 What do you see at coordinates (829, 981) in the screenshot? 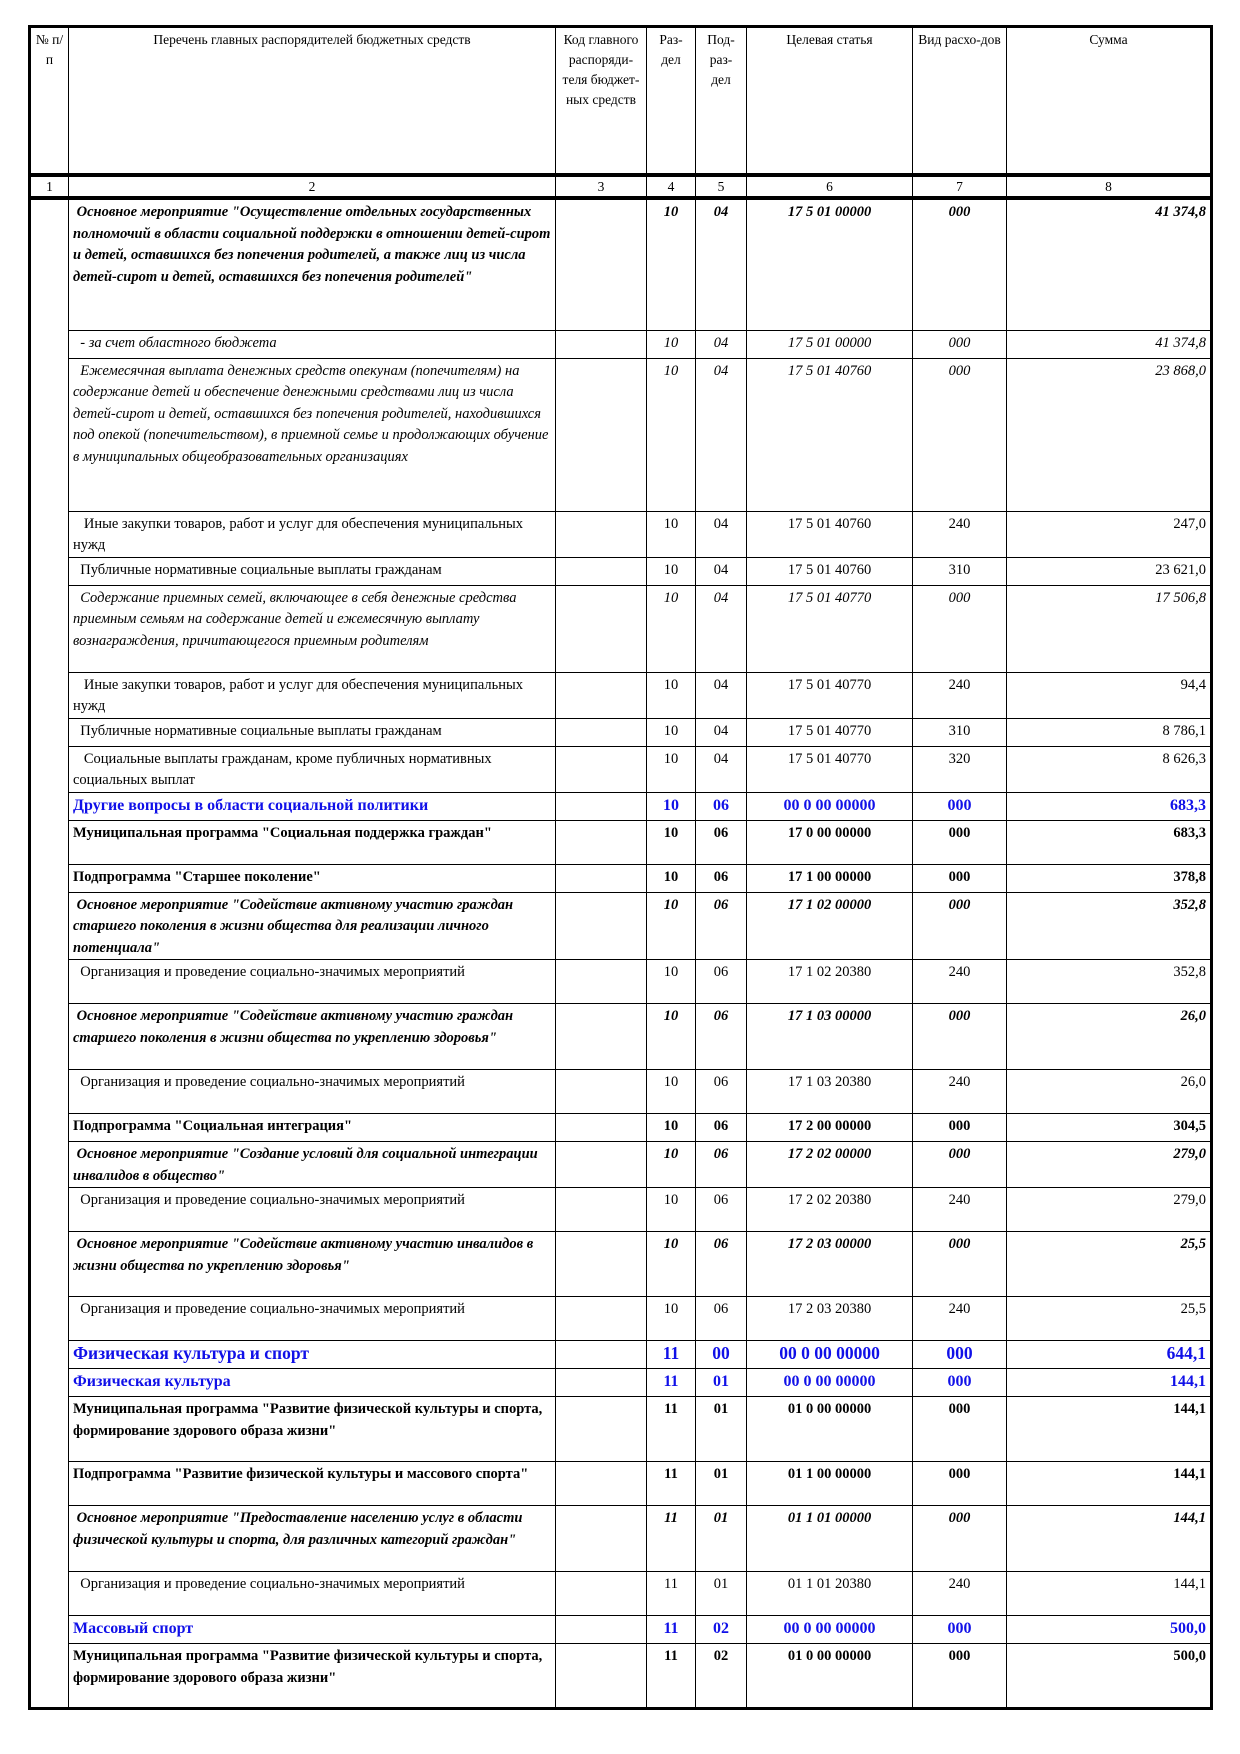
I see `target-article: 17 1 02 20380` at bounding box center [829, 981].